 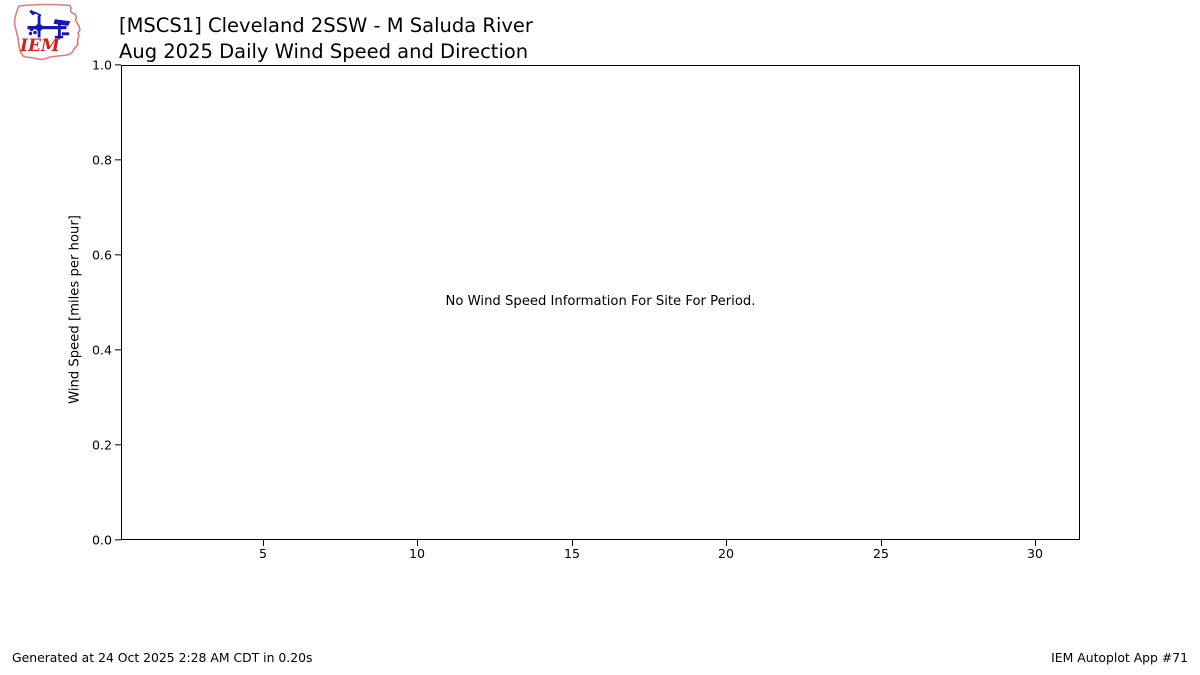 I want to click on y-tick-label-2: 0.4, so click(x=101, y=350).